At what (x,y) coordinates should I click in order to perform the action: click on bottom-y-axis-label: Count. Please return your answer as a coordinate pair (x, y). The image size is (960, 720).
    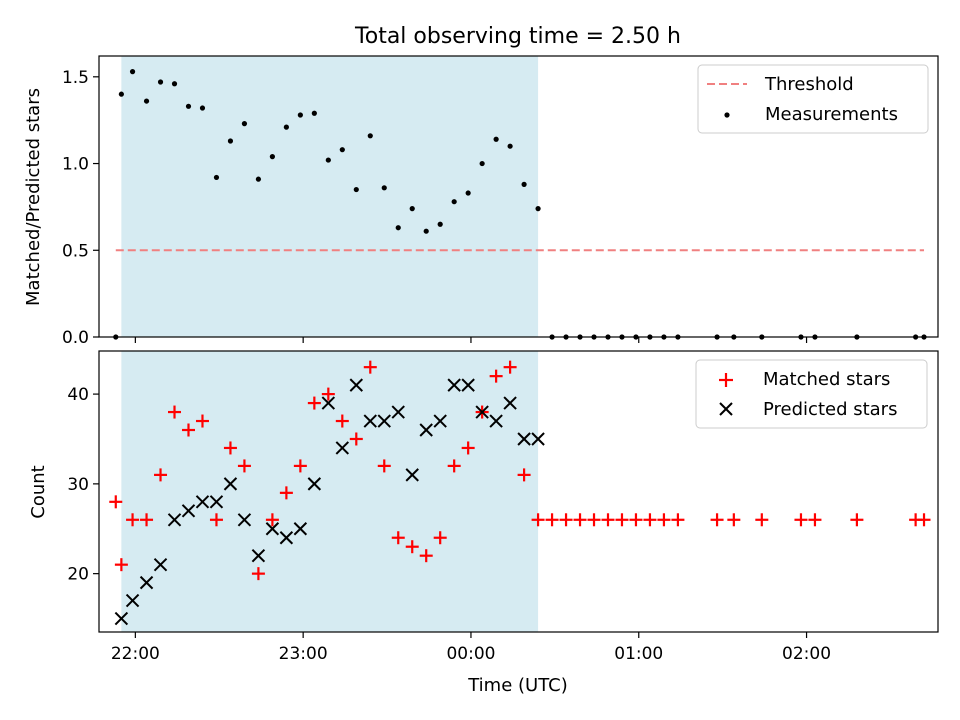
    Looking at the image, I should click on (38, 491).